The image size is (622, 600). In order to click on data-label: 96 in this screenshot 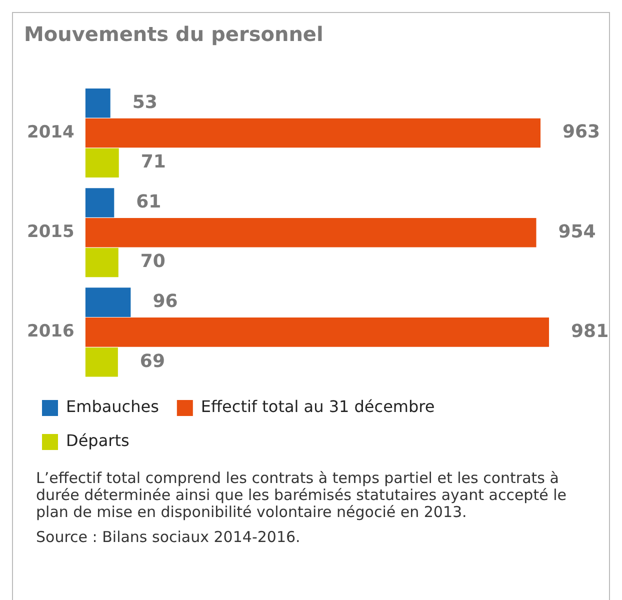, I will do `click(165, 301)`.